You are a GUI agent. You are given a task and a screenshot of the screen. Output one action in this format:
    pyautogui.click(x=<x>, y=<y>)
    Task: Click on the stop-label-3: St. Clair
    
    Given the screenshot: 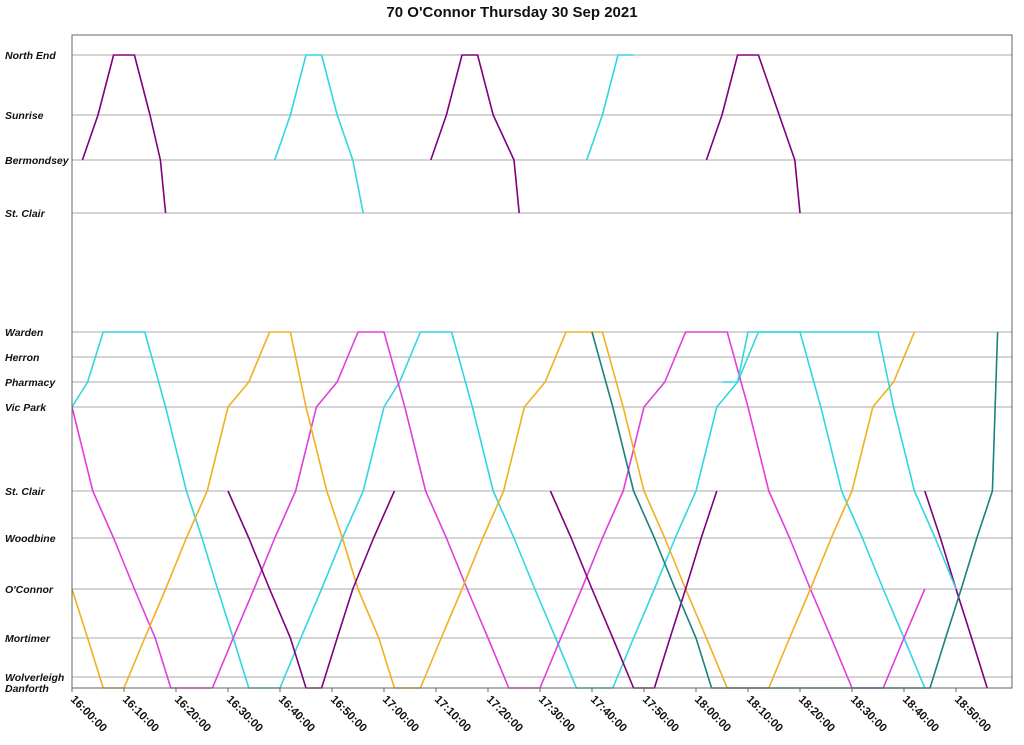 What is the action you would take?
    pyautogui.click(x=25, y=214)
    